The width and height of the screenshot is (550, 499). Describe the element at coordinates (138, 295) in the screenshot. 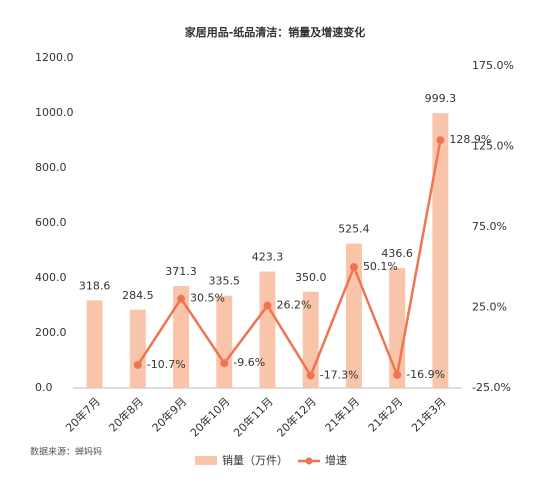

I see `bar-value-label: 284.5` at that location.